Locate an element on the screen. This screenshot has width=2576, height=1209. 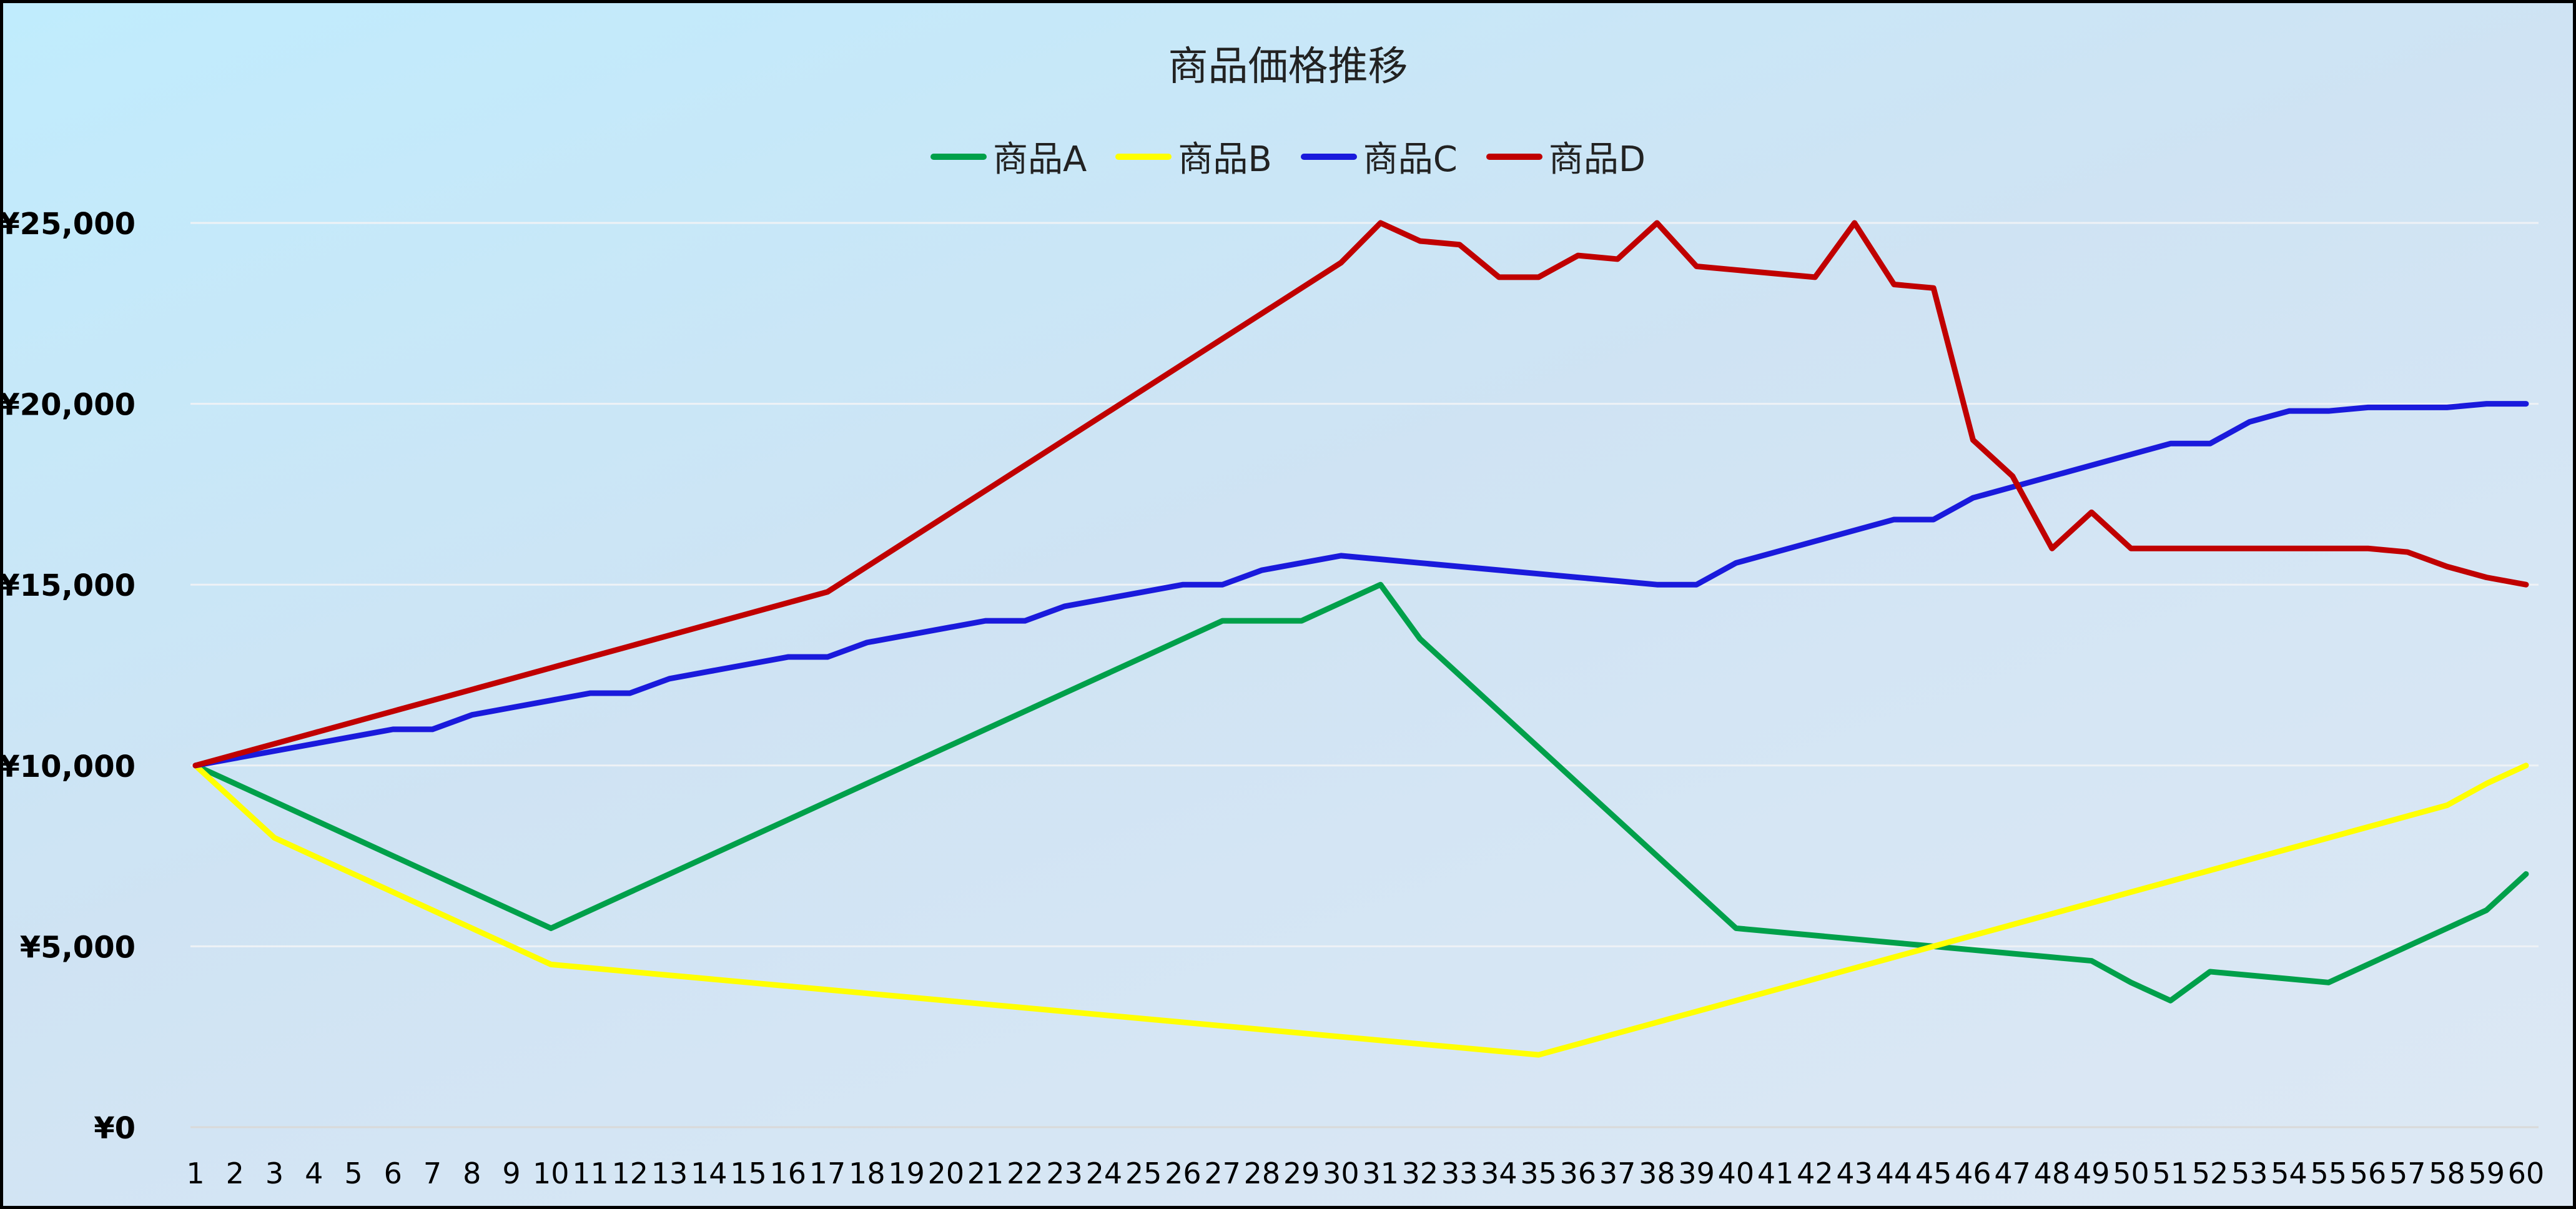
x-tick-label: 17 is located at coordinates (827, 1173).